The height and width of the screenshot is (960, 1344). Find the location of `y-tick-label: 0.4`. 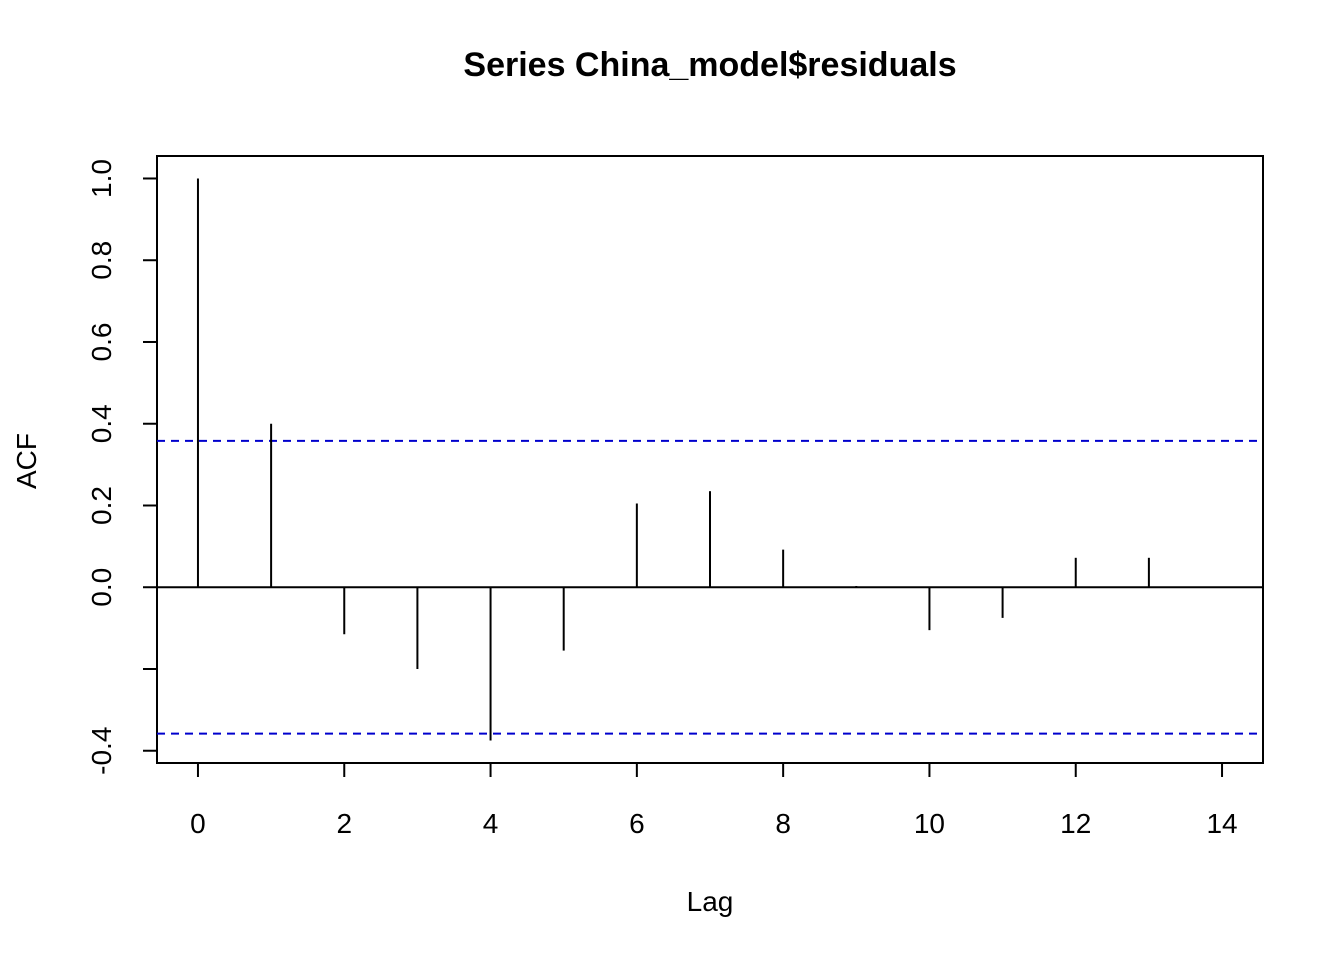

y-tick-label: 0.4 is located at coordinates (101, 423).